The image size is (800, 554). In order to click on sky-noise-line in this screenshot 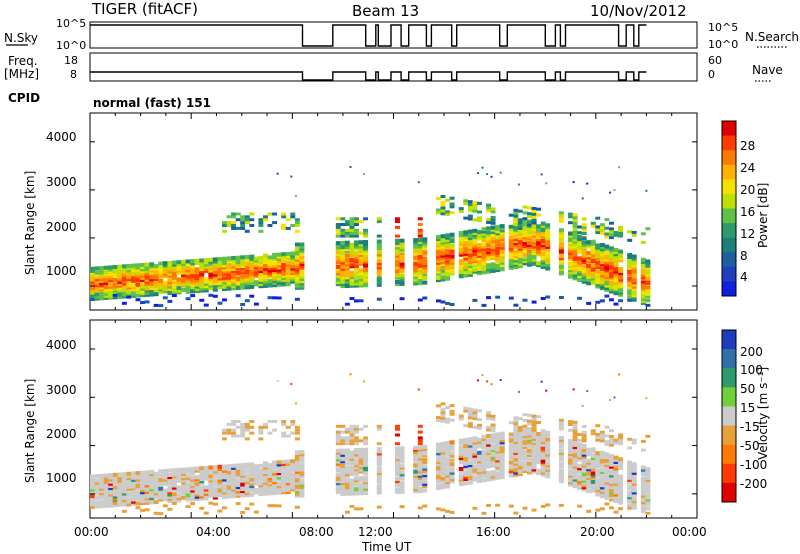, I will do `click(368, 35)`.